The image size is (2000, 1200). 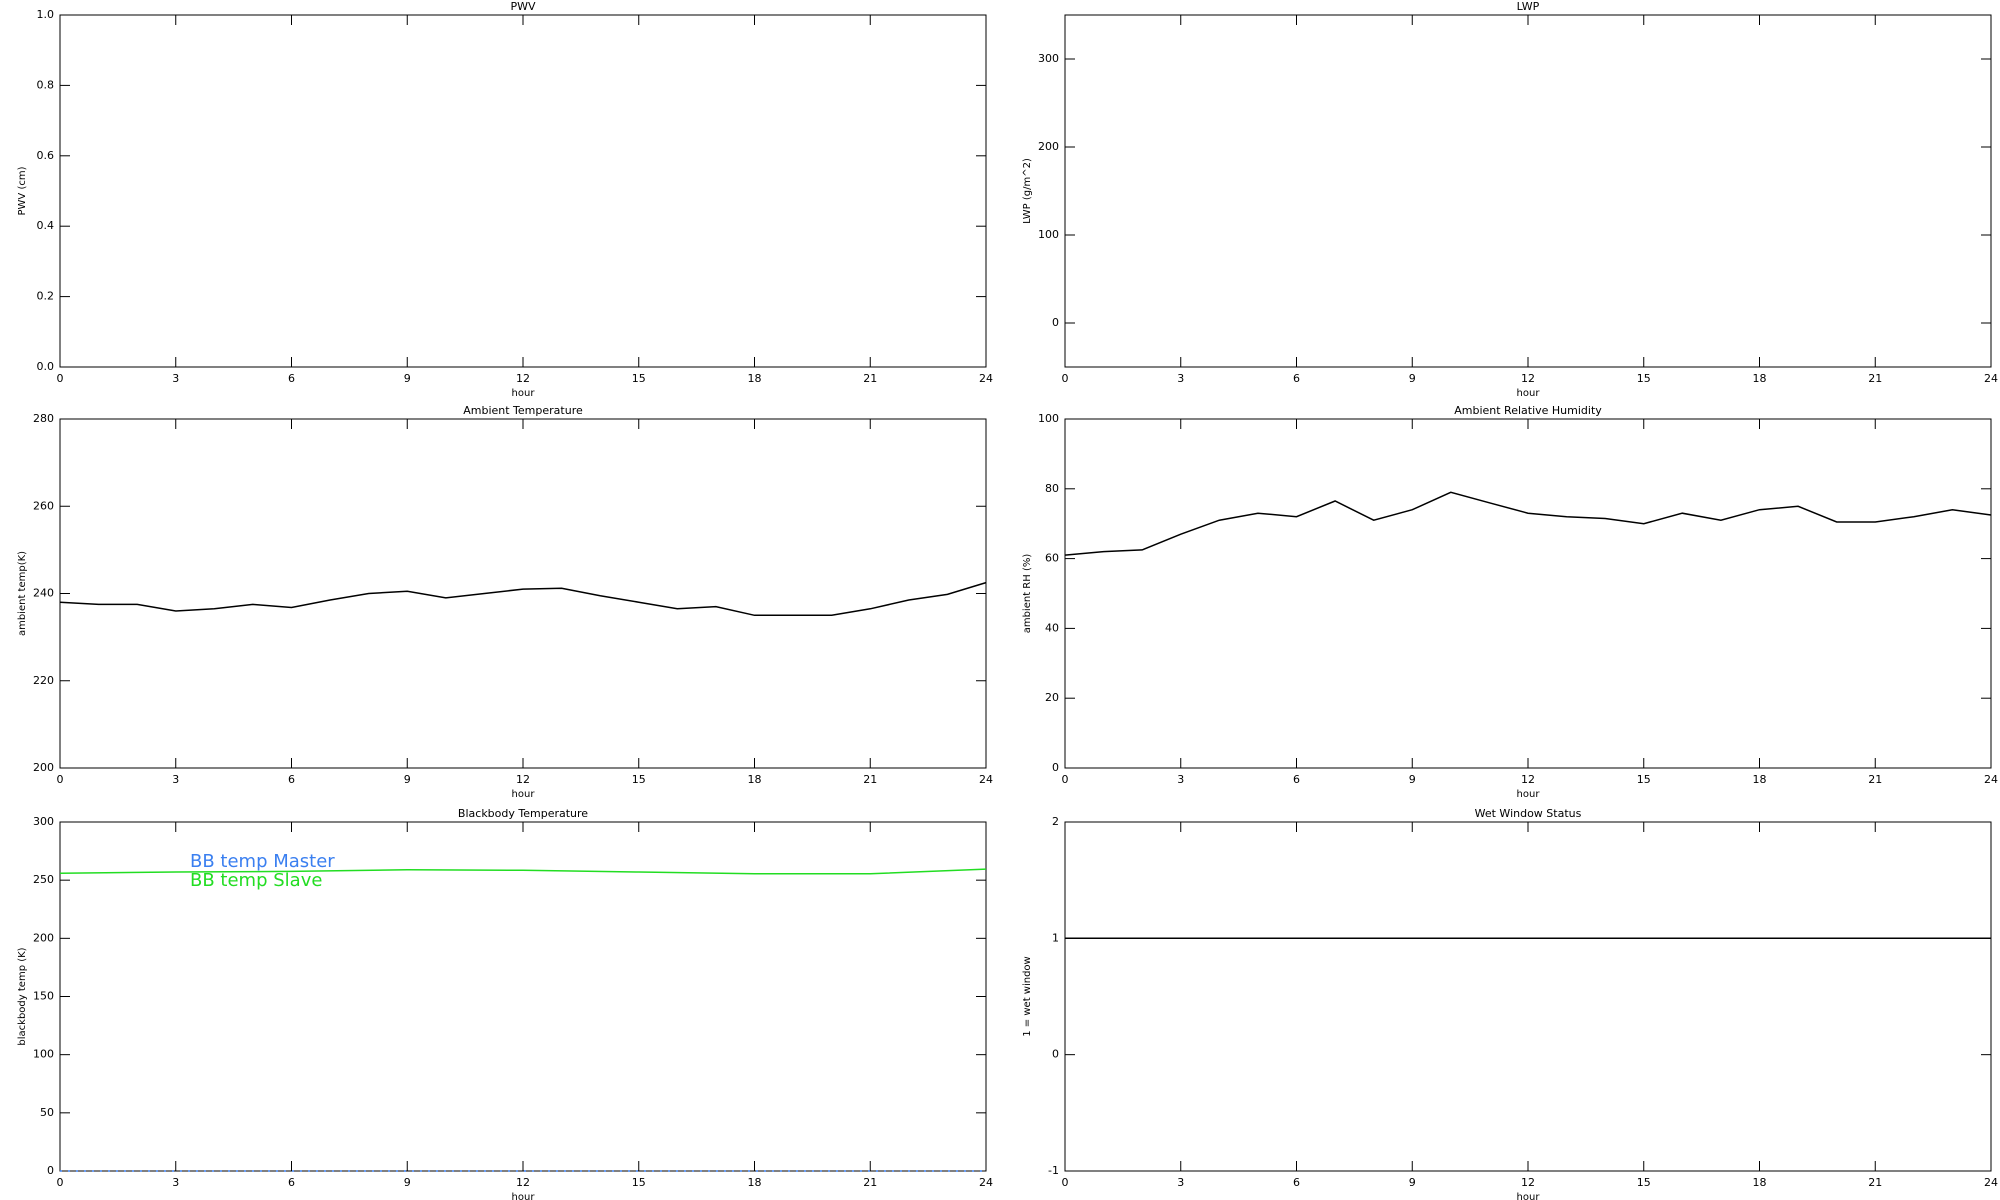 What do you see at coordinates (43, 505) in the screenshot?
I see `y-tick-label: 260` at bounding box center [43, 505].